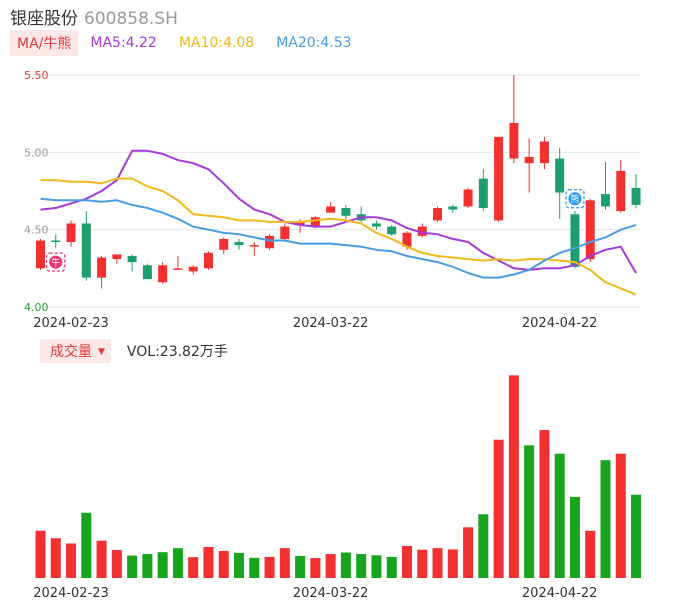  Describe the element at coordinates (560, 323) in the screenshot. I see `price-x-tick-label: 2024-04-22` at that location.